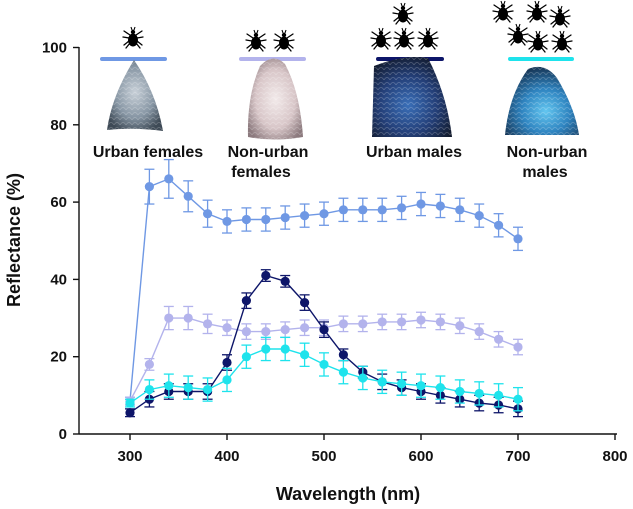 This screenshot has width=633, height=509. I want to click on x-axis-title: Wavelength (nm), so click(348, 494).